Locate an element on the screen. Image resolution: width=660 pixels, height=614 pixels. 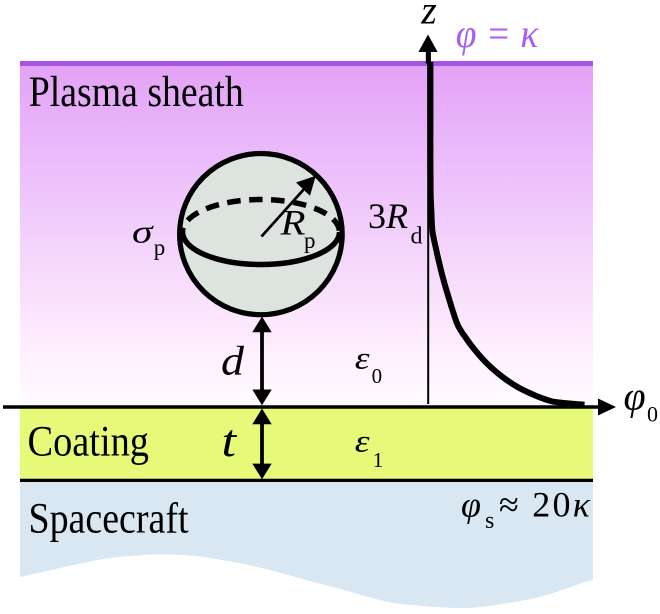
svg-text: t is located at coordinates (230, 440).